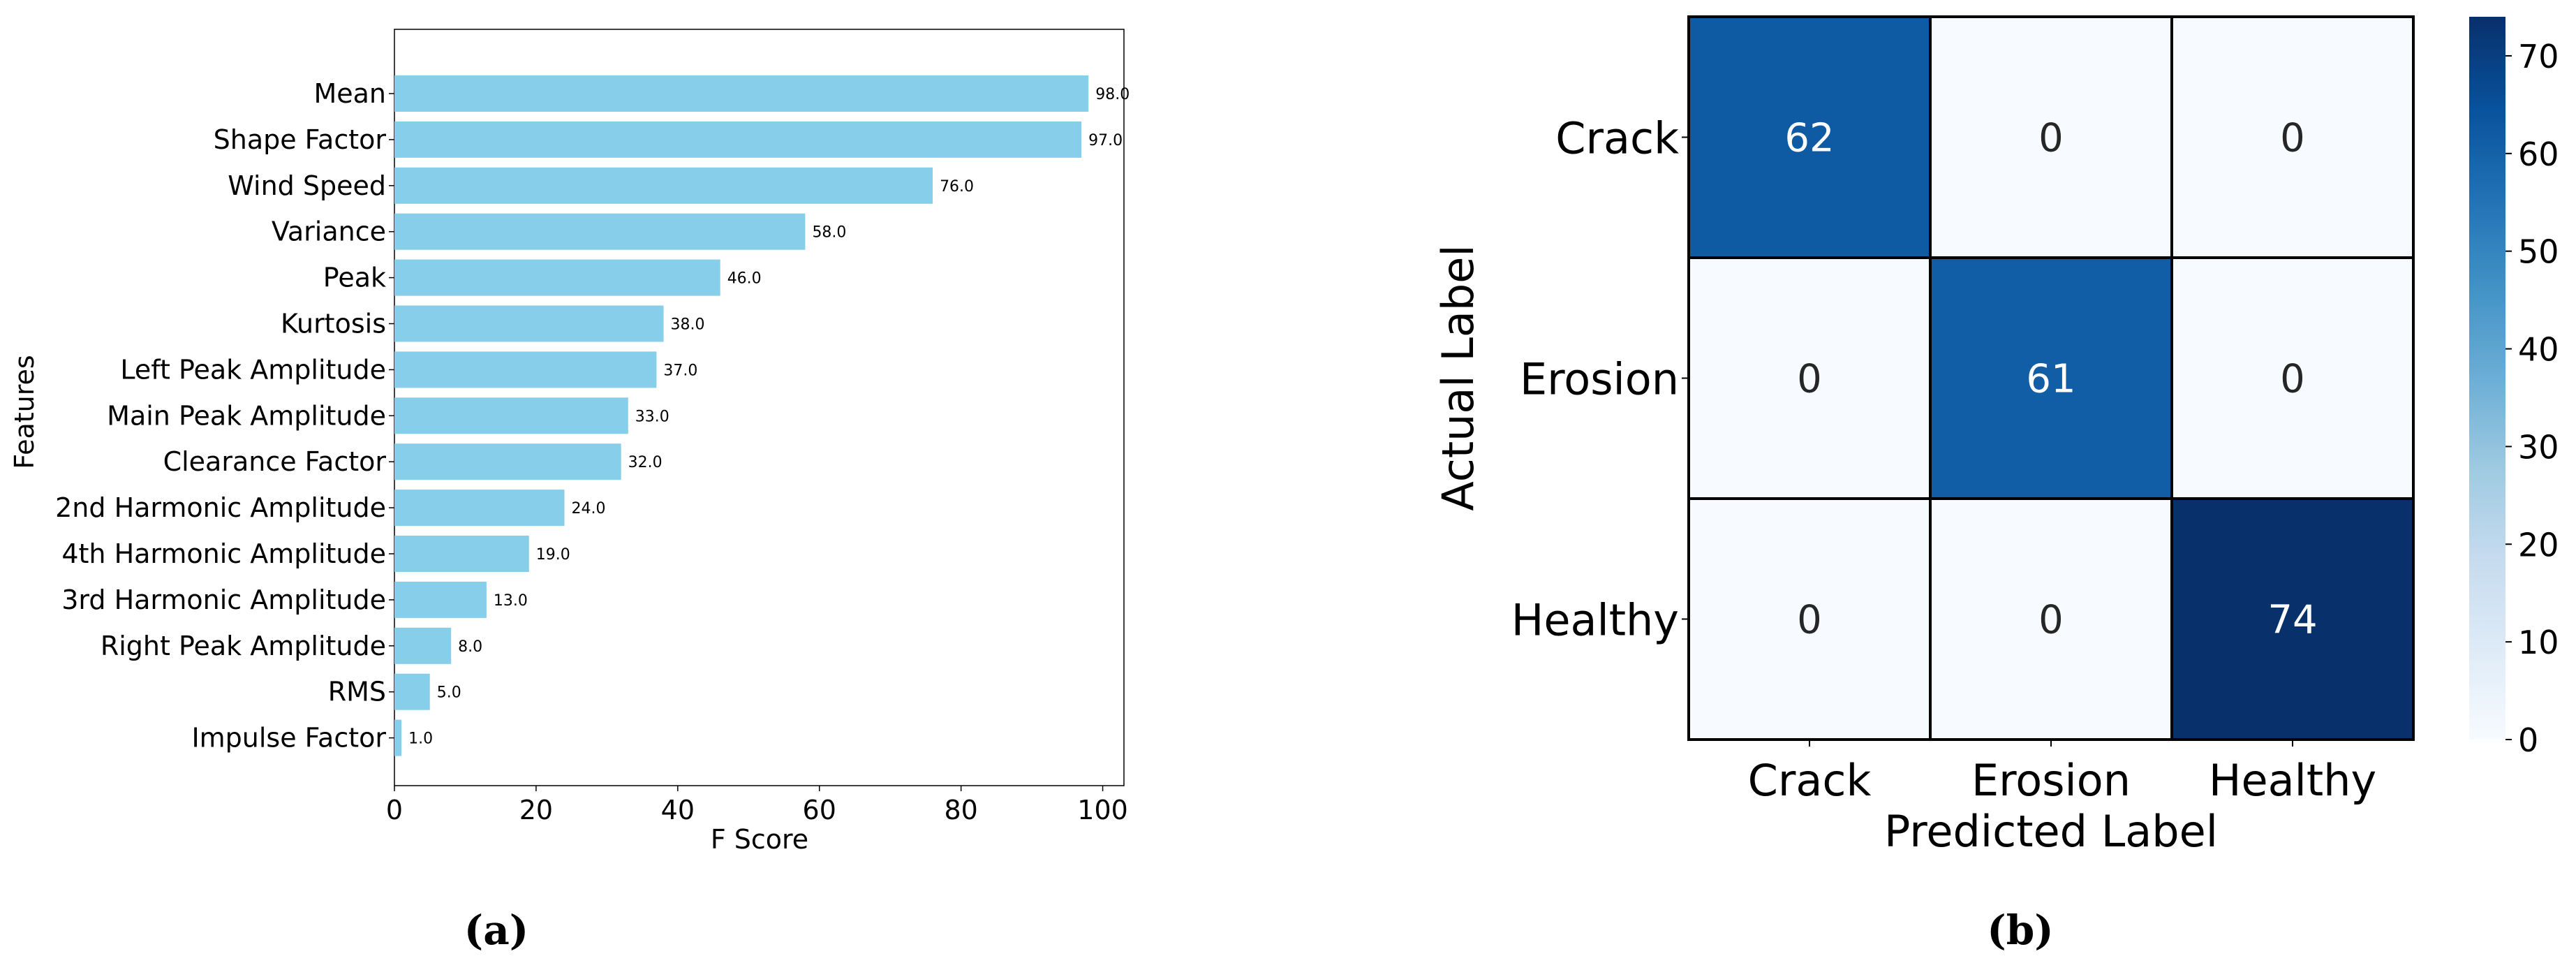 The height and width of the screenshot is (970, 2576). What do you see at coordinates (1105, 140) in the screenshot?
I see `data-label: 97.0` at bounding box center [1105, 140].